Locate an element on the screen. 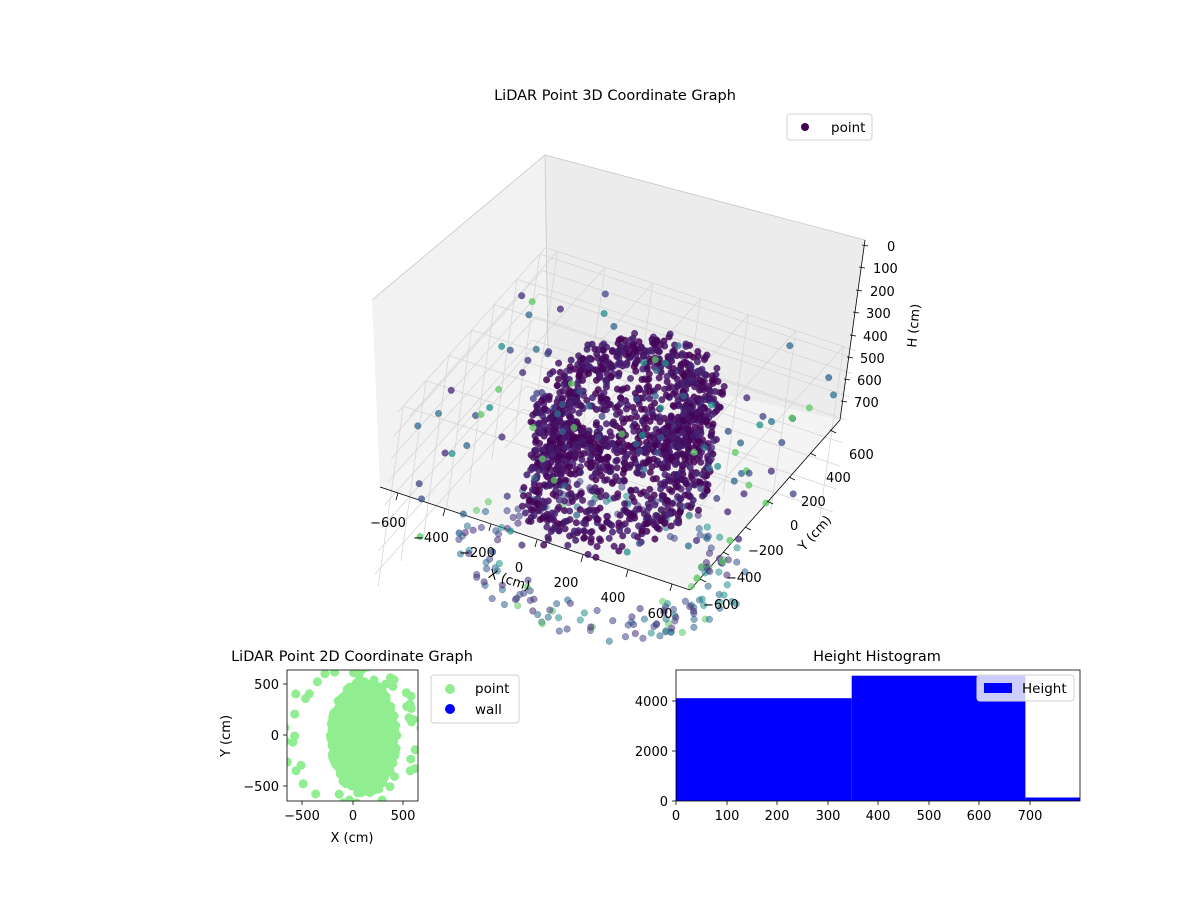  plot2d-legend-marker-point is located at coordinates (450, 689).